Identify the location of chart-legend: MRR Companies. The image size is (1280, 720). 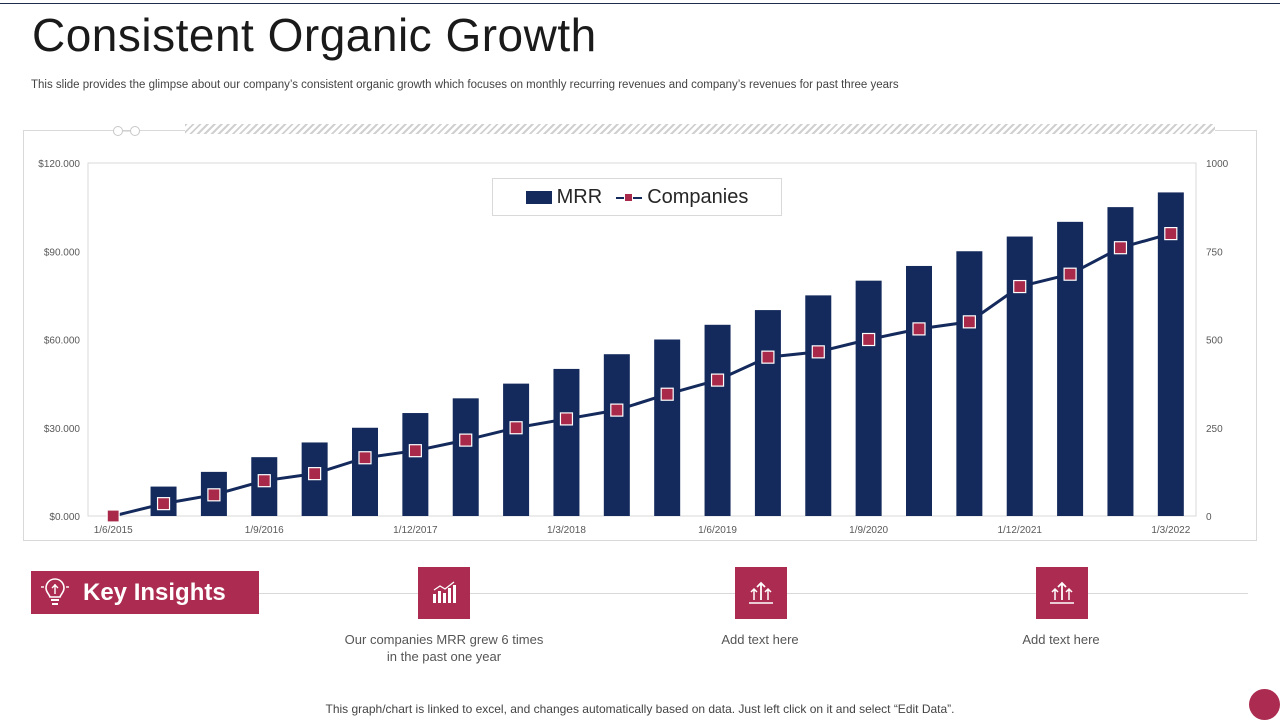
(637, 197).